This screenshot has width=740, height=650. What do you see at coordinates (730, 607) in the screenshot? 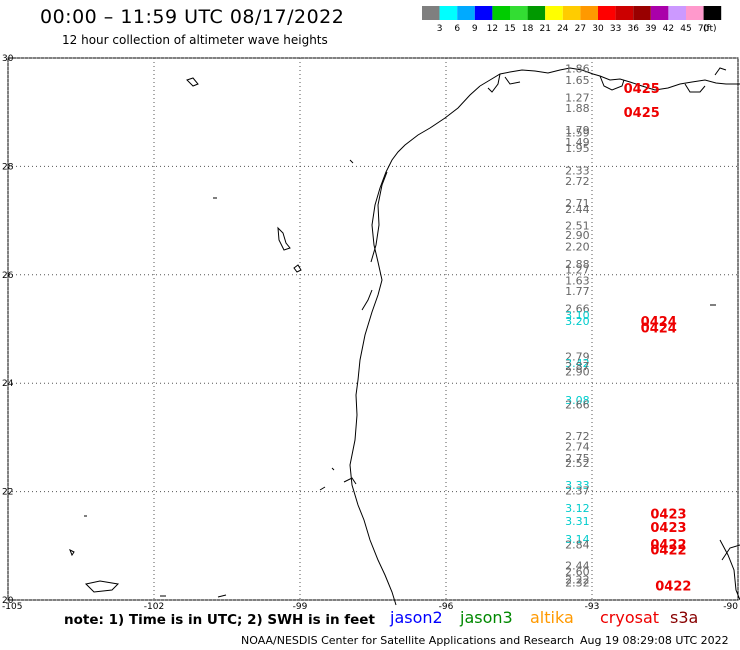
I see `lon-tick-label: -90` at bounding box center [730, 607].